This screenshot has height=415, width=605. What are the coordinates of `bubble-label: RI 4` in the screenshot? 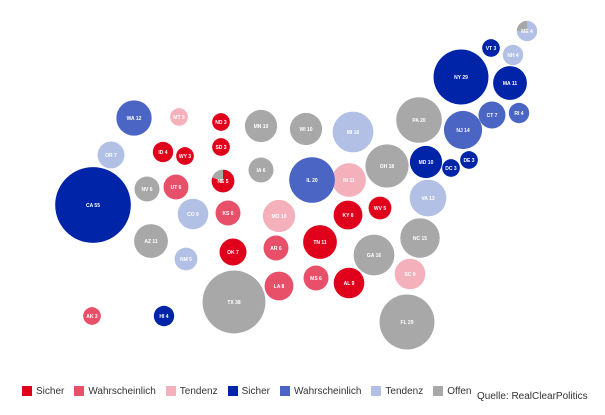 It's located at (518, 114).